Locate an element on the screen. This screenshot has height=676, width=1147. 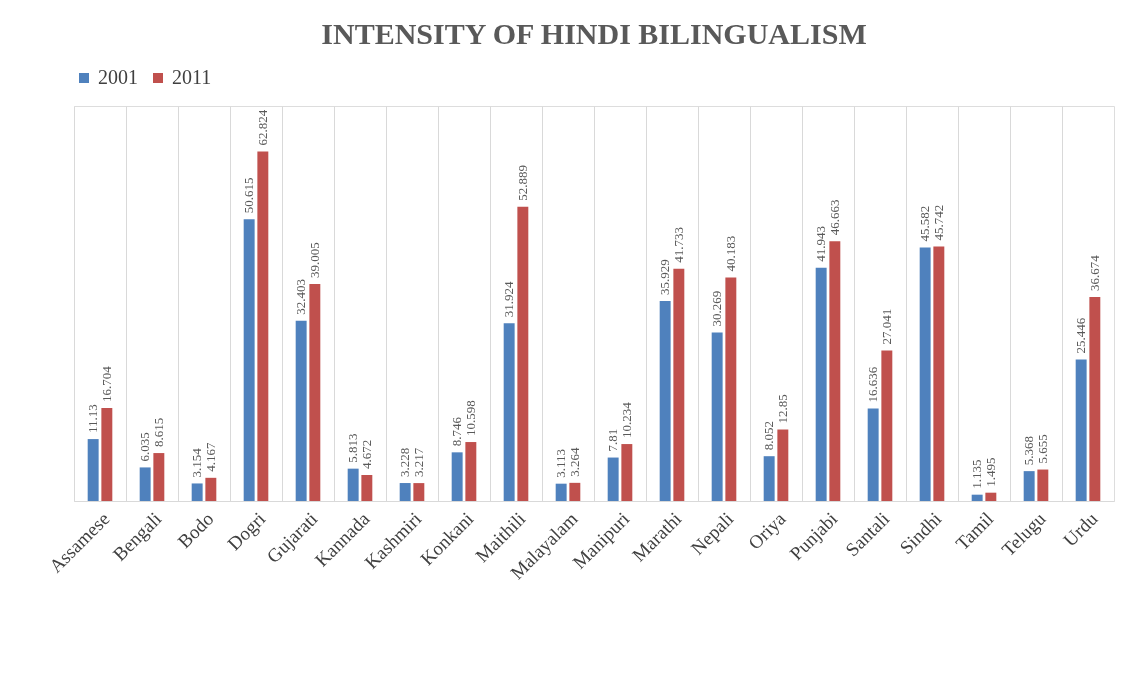
data-label: 16.636 is located at coordinates (873, 384).